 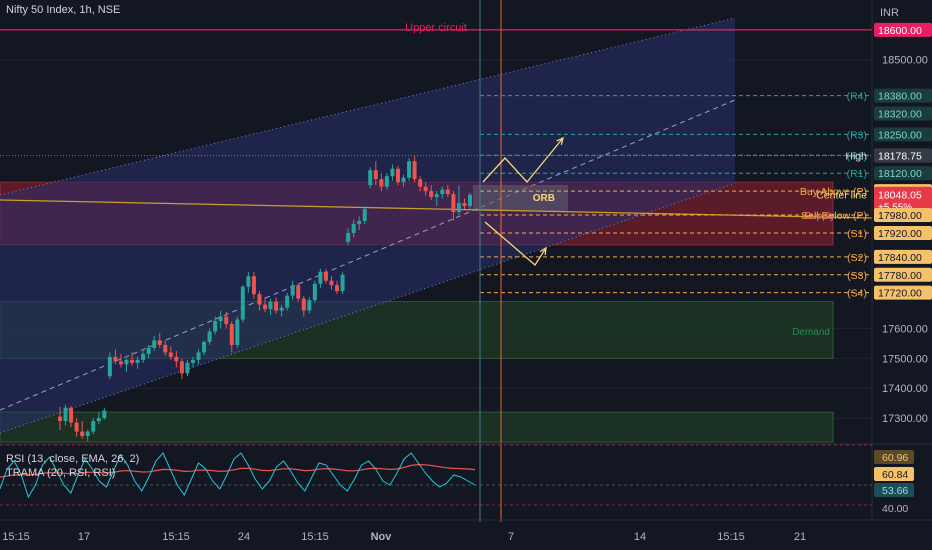 I want to click on level-sell-below-p-label: Sell Below (P), so click(x=834, y=216).